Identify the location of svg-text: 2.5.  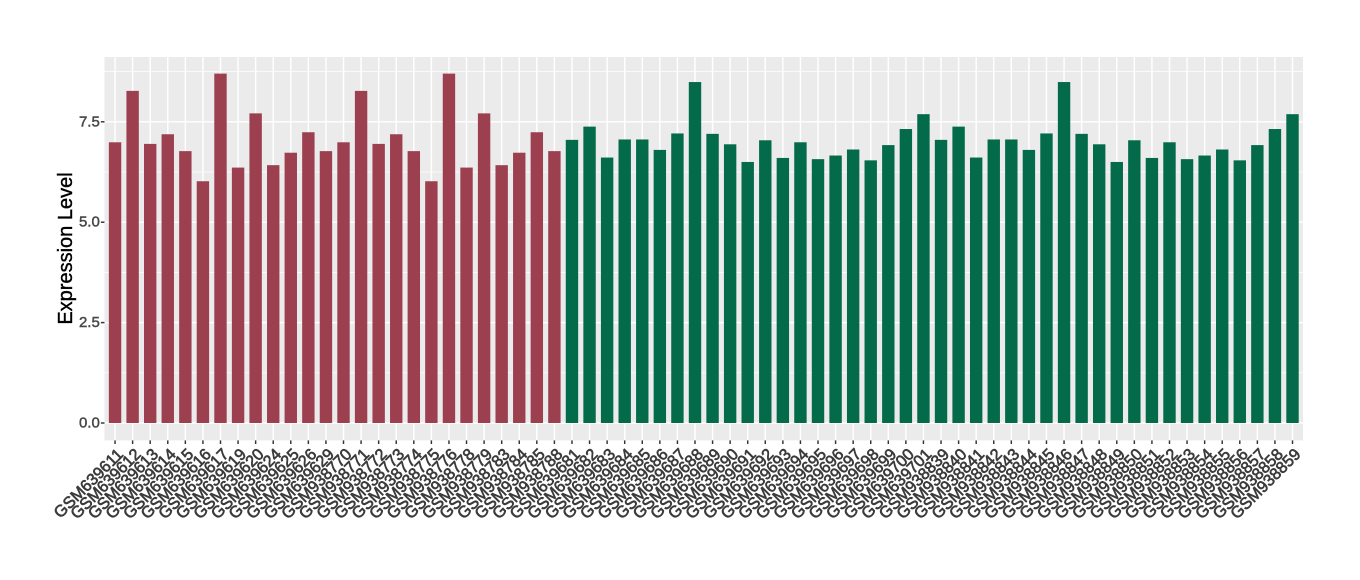
(89, 322).